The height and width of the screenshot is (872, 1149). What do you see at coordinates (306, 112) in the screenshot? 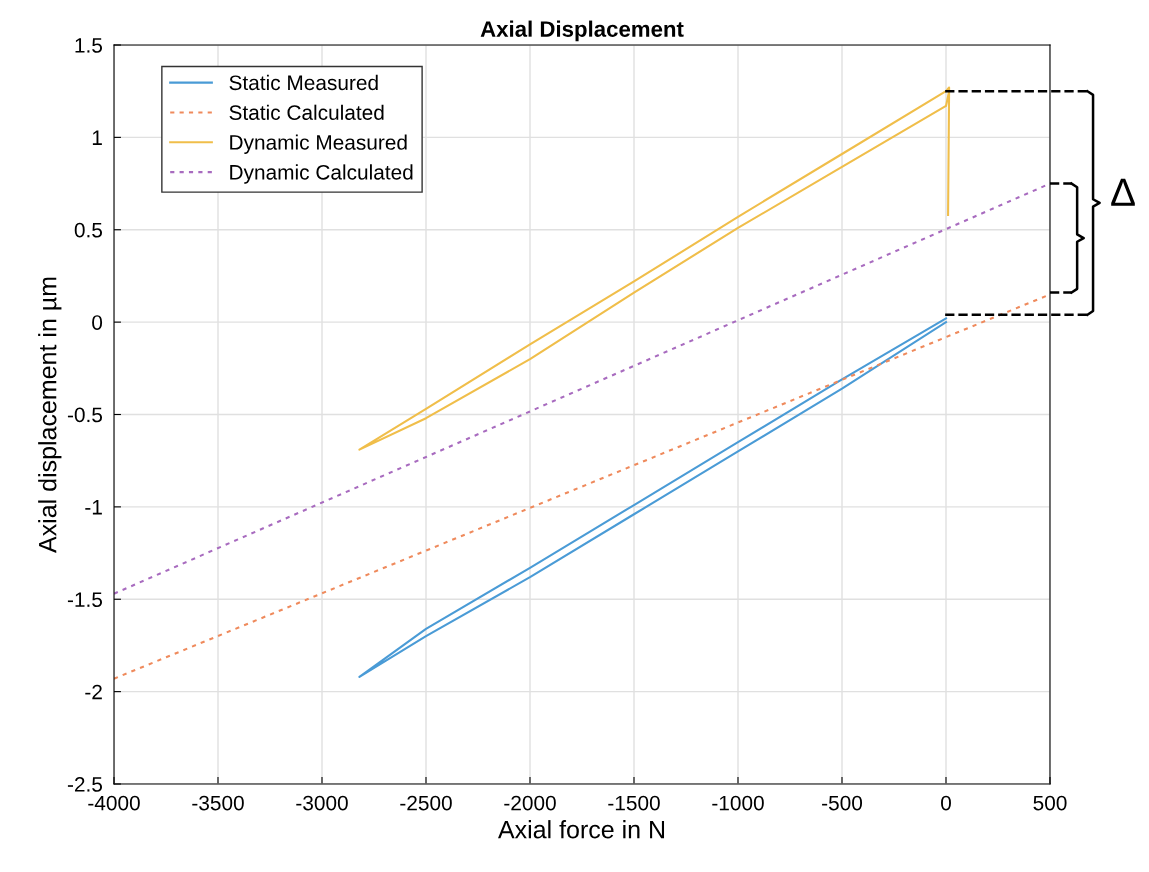
I see `legend-label: Static Calculated` at bounding box center [306, 112].